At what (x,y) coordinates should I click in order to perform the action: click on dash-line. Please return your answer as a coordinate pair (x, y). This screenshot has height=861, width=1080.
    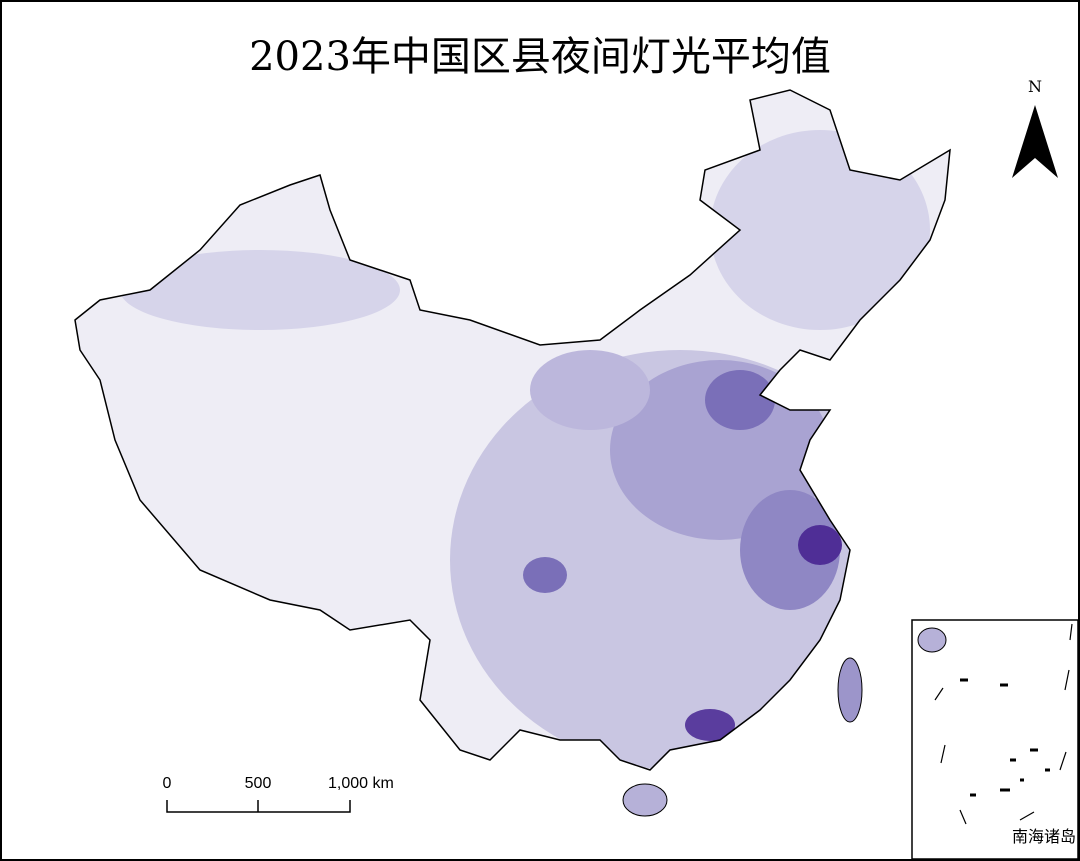
    Looking at the image, I should click on (1003, 724).